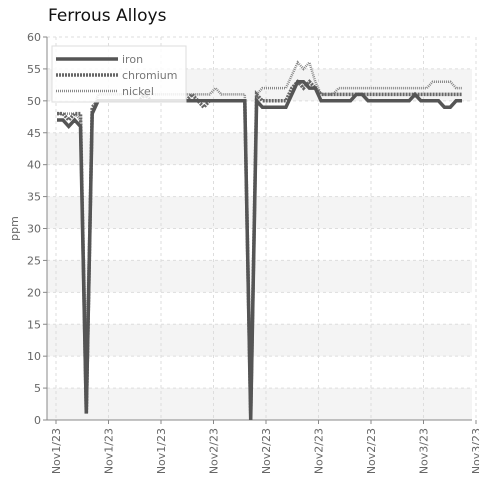 This screenshot has width=479, height=480. Describe the element at coordinates (34, 37) in the screenshot. I see `y-tick-label: 60` at that location.